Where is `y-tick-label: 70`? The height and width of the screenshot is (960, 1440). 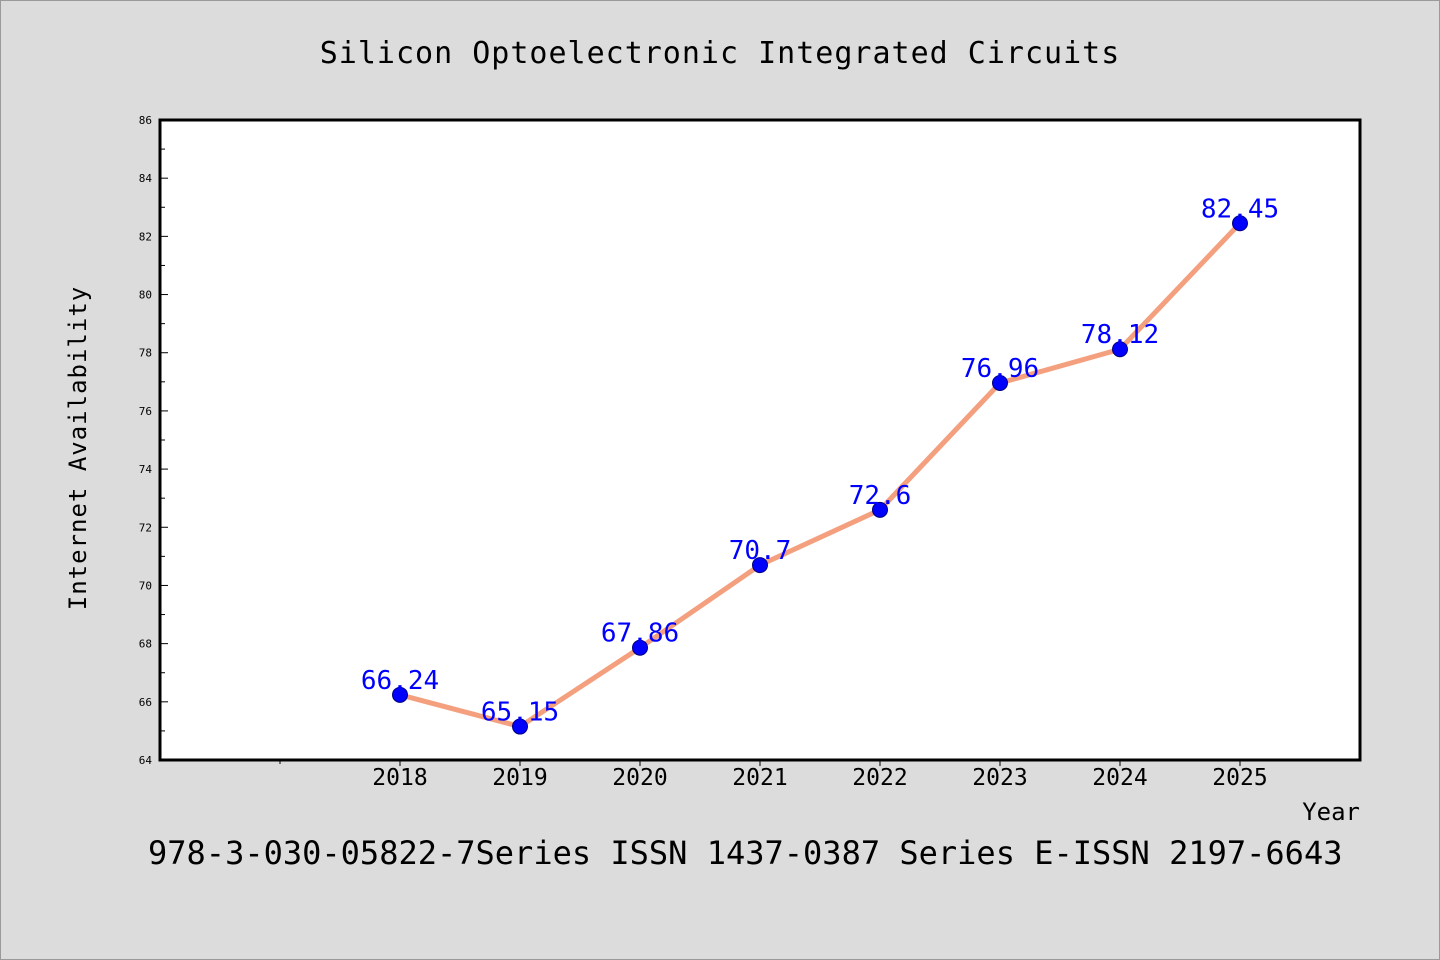
y-tick-label: 70 is located at coordinates (145, 585).